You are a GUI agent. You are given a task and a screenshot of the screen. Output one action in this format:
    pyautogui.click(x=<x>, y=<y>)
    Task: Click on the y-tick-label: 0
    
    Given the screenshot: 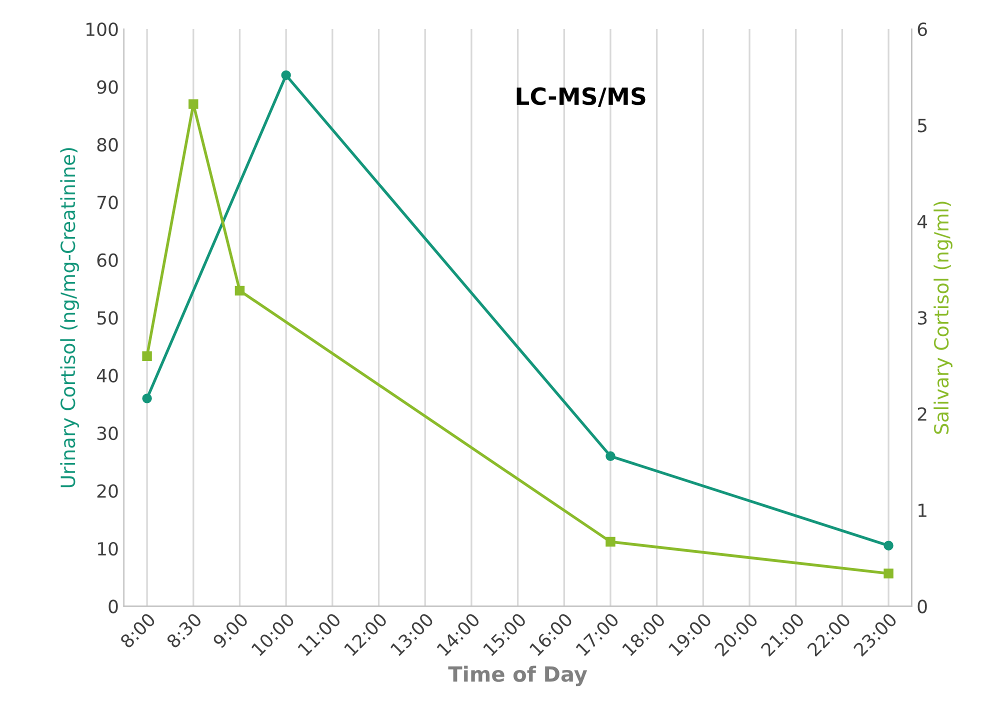 What is the action you would take?
    pyautogui.click(x=113, y=607)
    